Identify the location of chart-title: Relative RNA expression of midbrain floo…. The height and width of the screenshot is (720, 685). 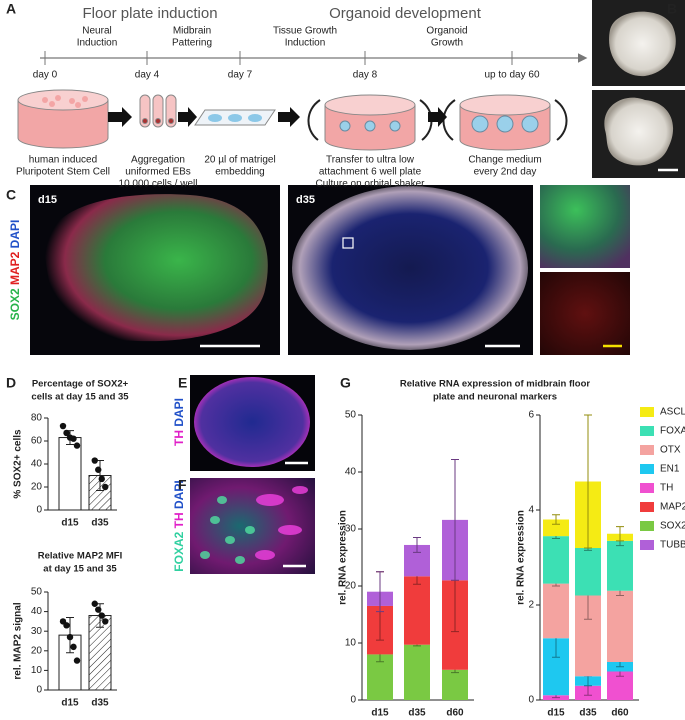
(495, 384).